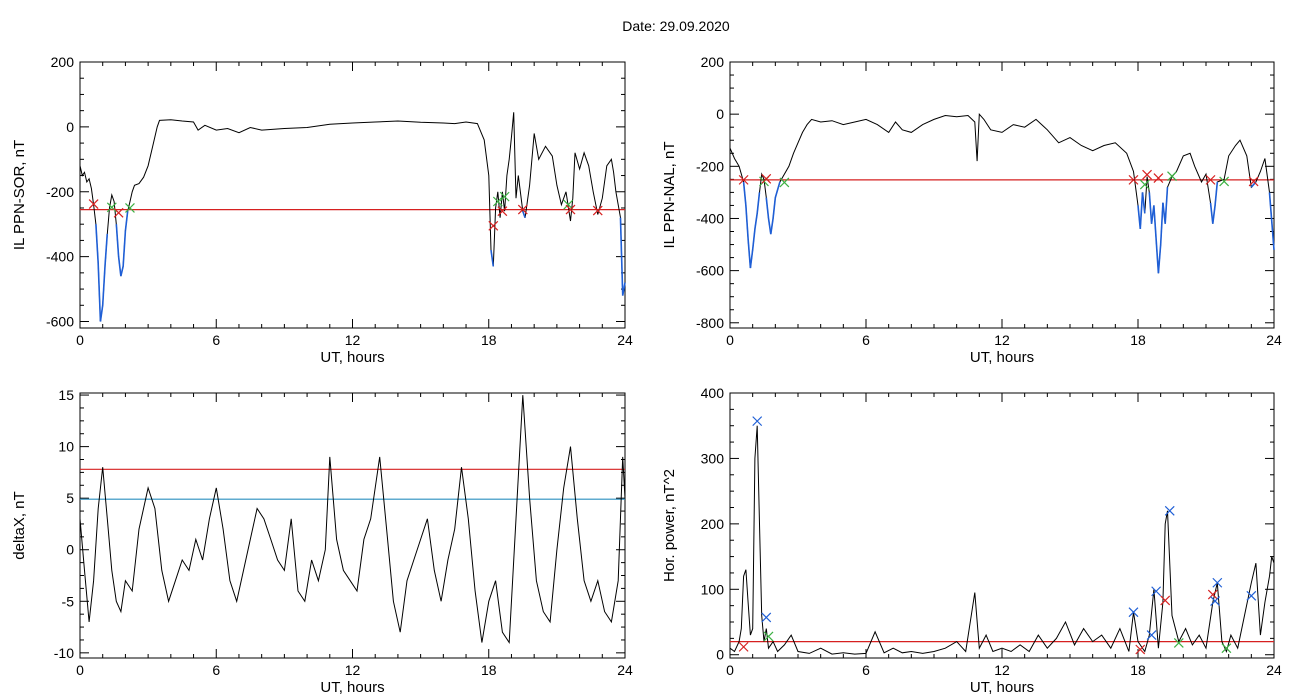 This screenshot has width=1300, height=700. Describe the element at coordinates (19, 195) in the screenshot. I see `y-axis-label: IL PPN-SOR, nT` at that location.